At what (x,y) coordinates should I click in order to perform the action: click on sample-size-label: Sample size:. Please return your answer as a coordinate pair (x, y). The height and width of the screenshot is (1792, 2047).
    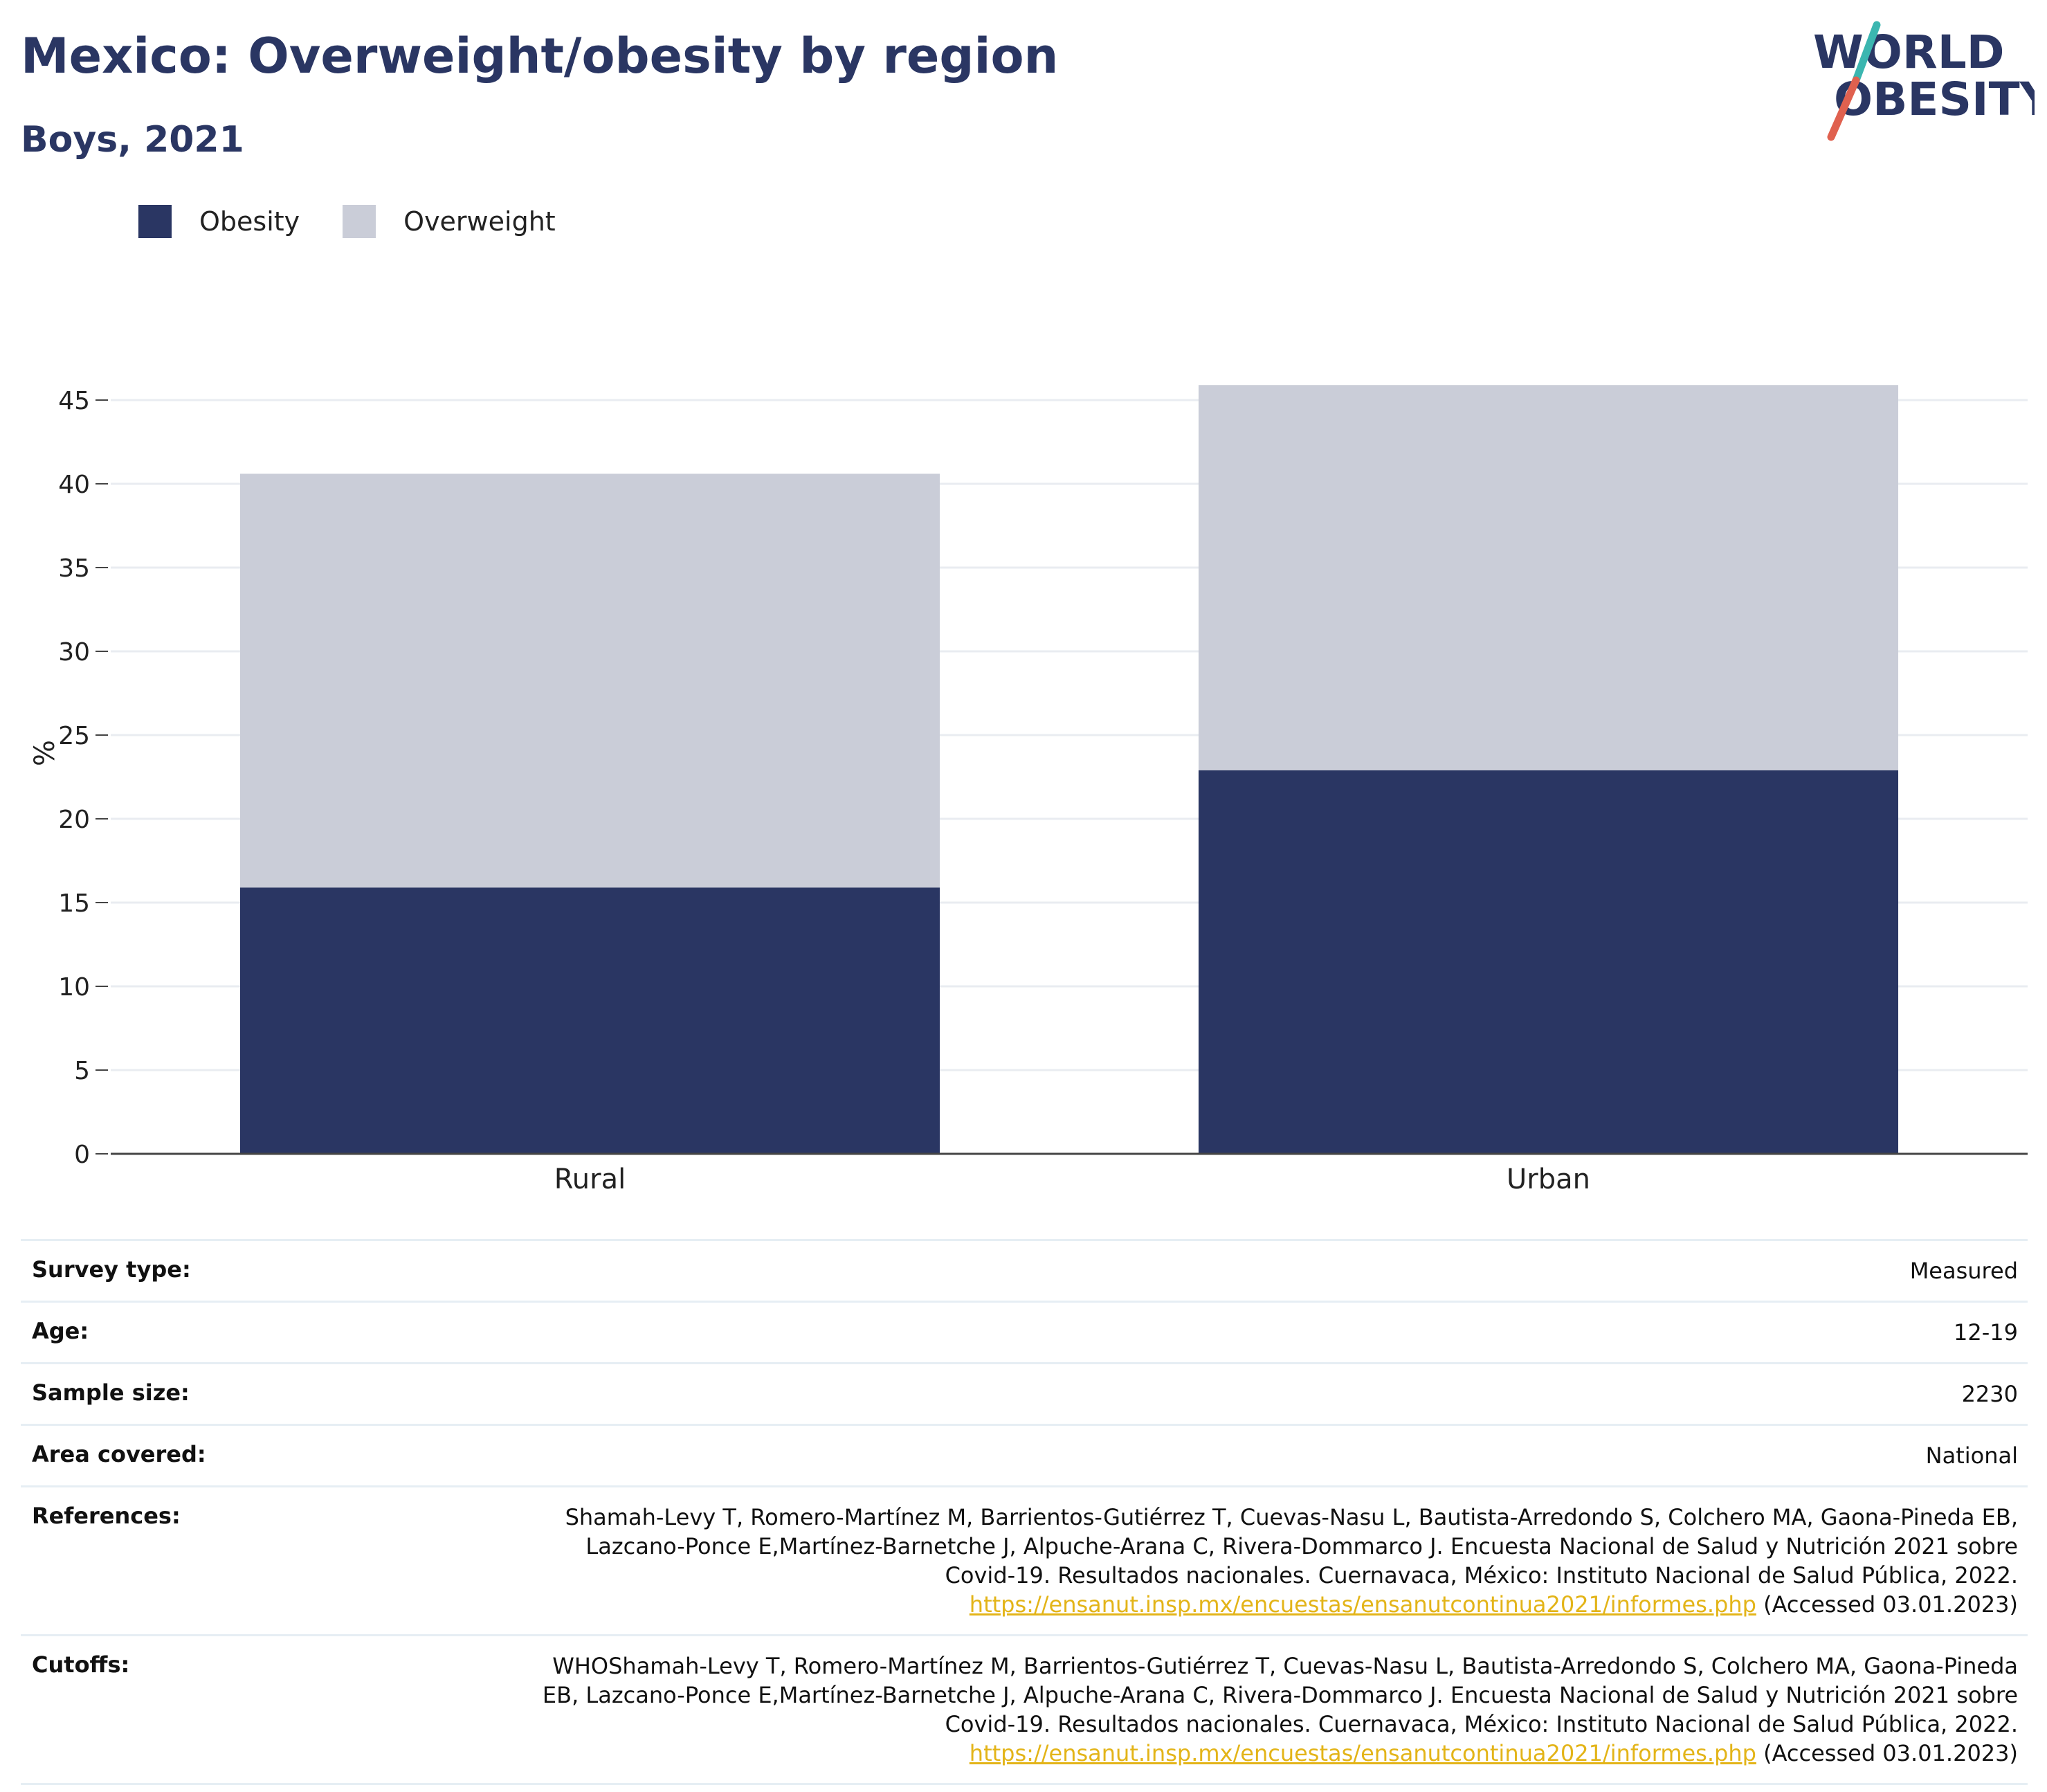
    Looking at the image, I should click on (240, 1393).